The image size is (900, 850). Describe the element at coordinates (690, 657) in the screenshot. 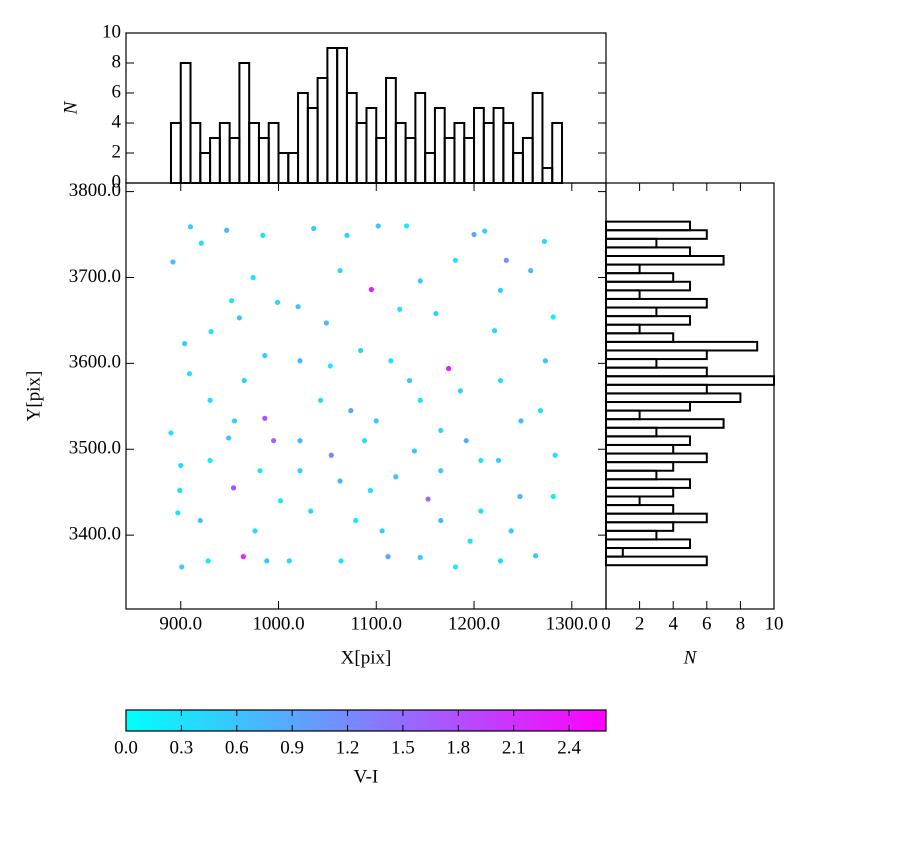

I see `x-axis-label: N` at that location.